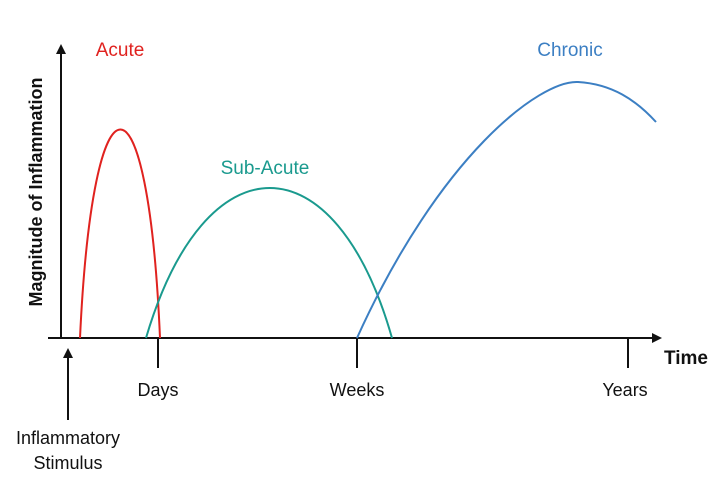  I want to click on acute-label: Acute, so click(120, 50).